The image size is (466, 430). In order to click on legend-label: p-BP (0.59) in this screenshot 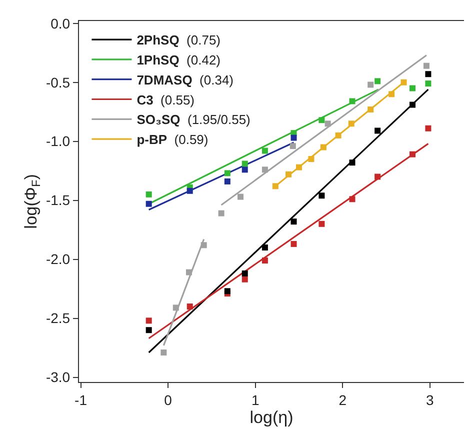, I will do `click(172, 140)`.